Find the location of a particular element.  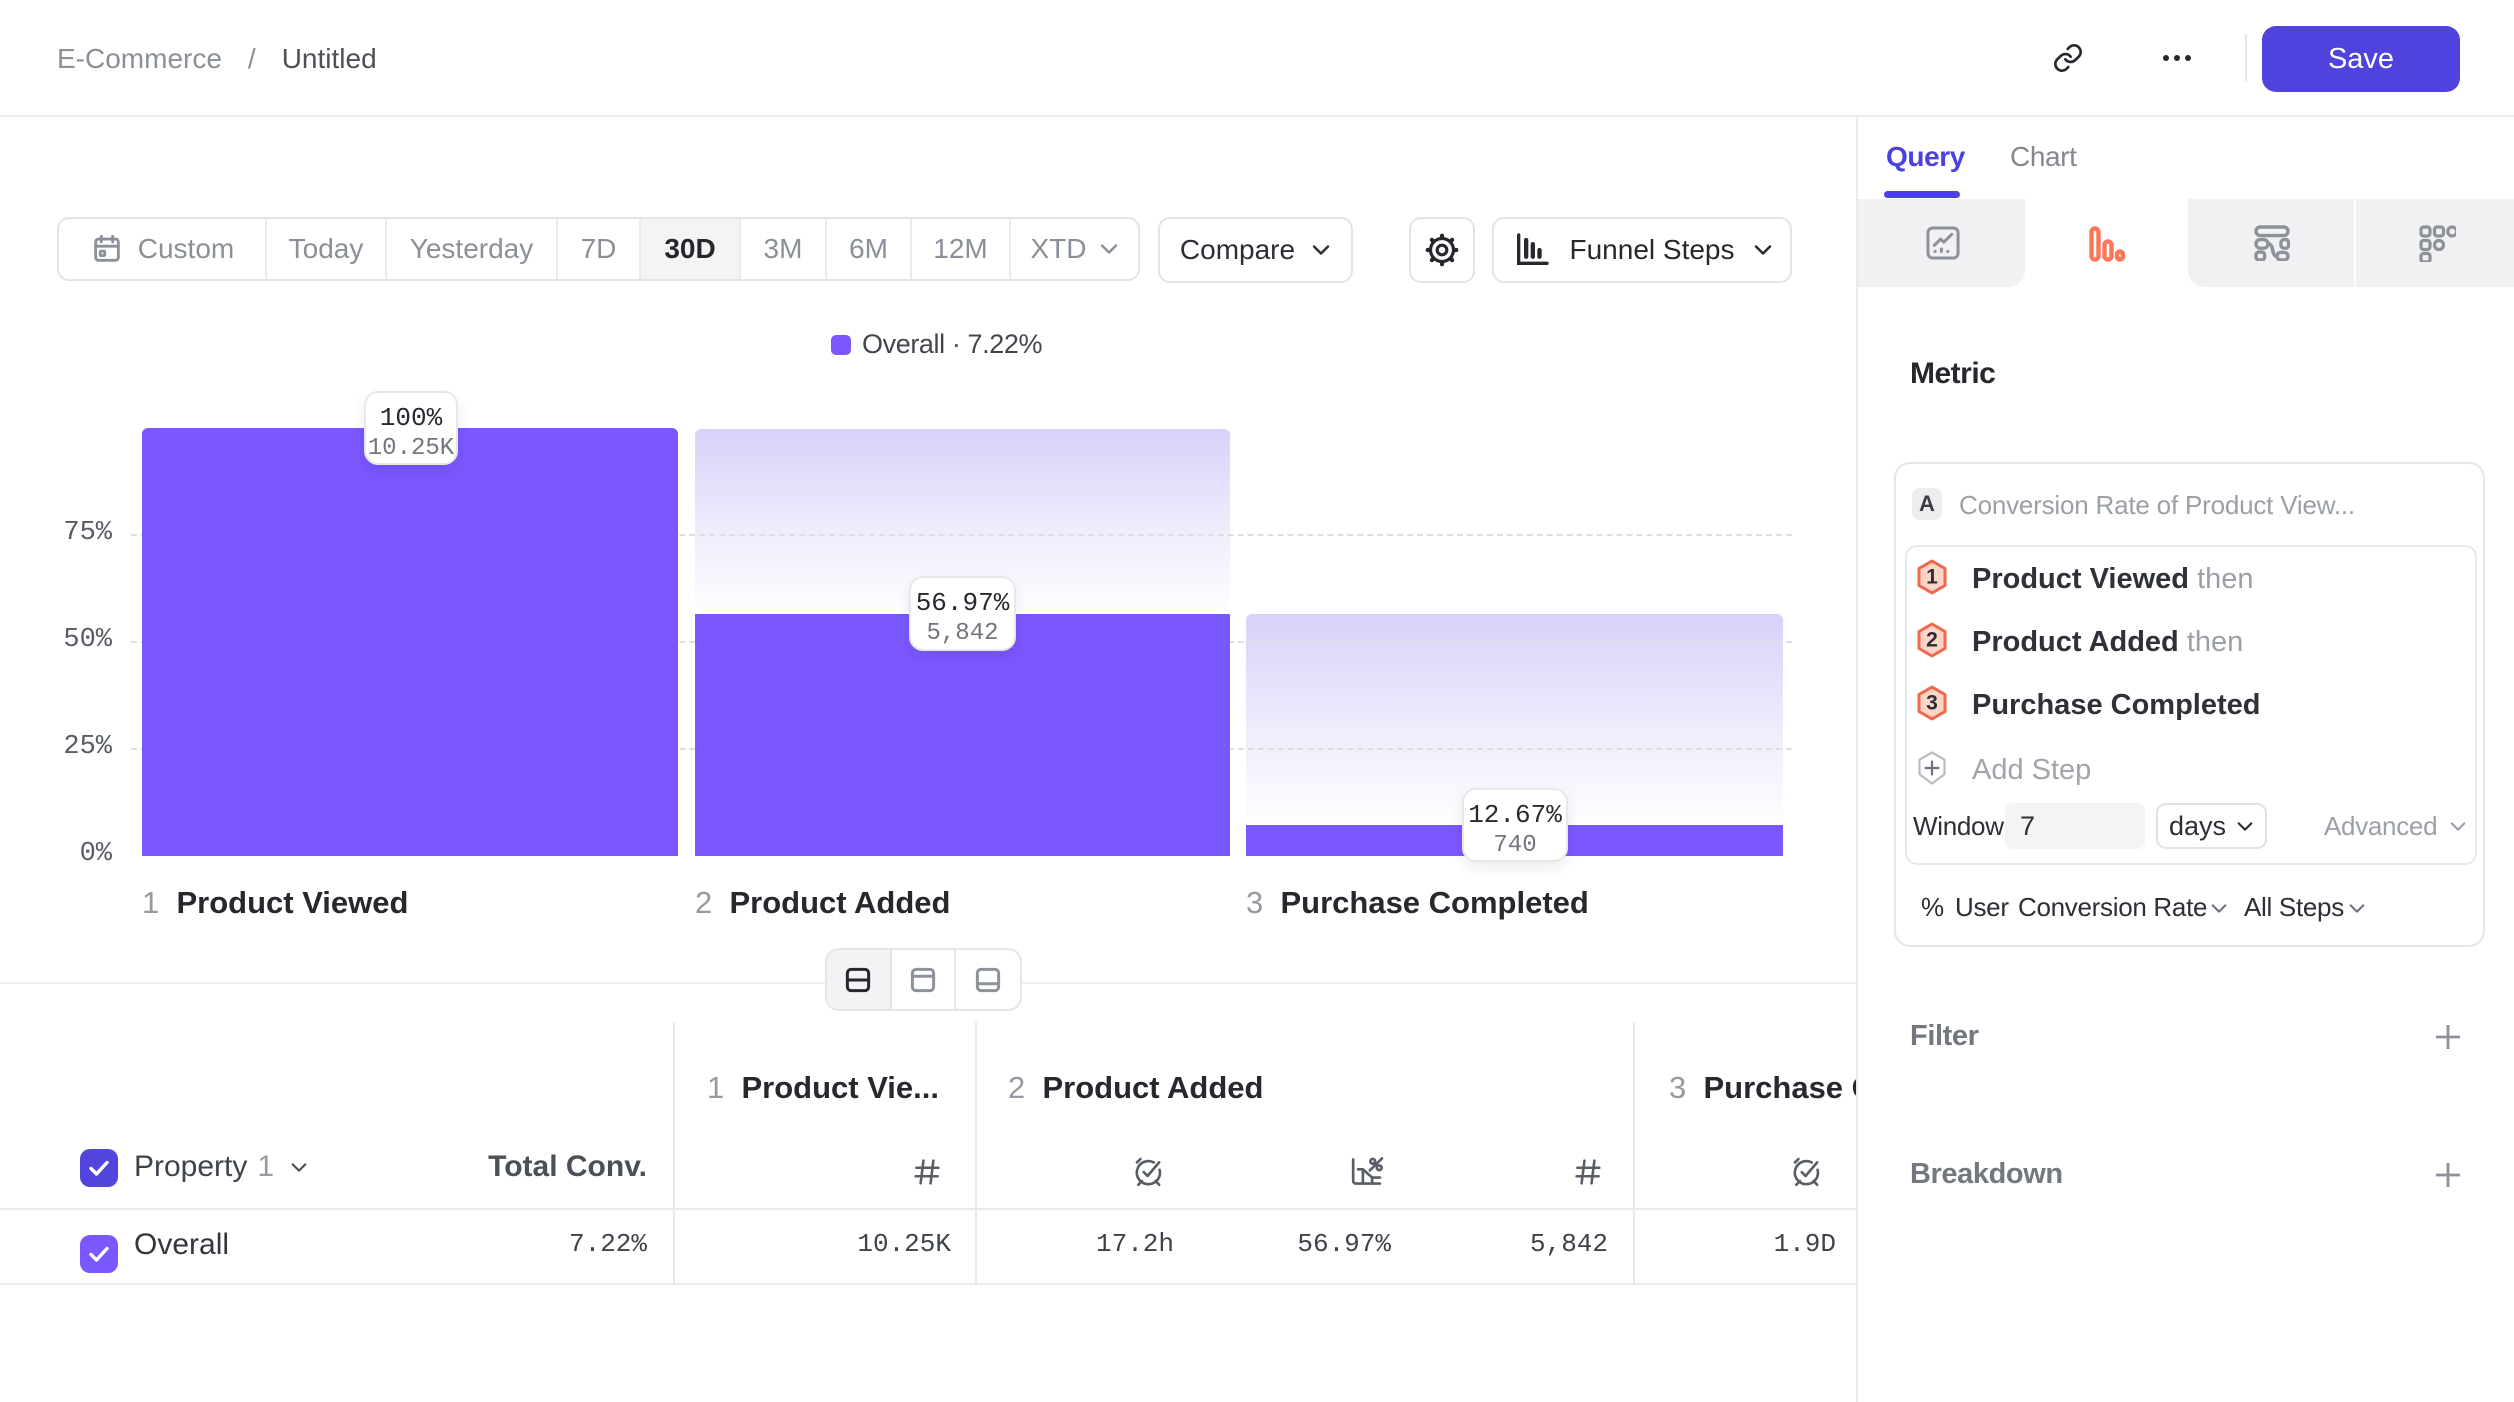

svg-text: 3 is located at coordinates (1932, 703).